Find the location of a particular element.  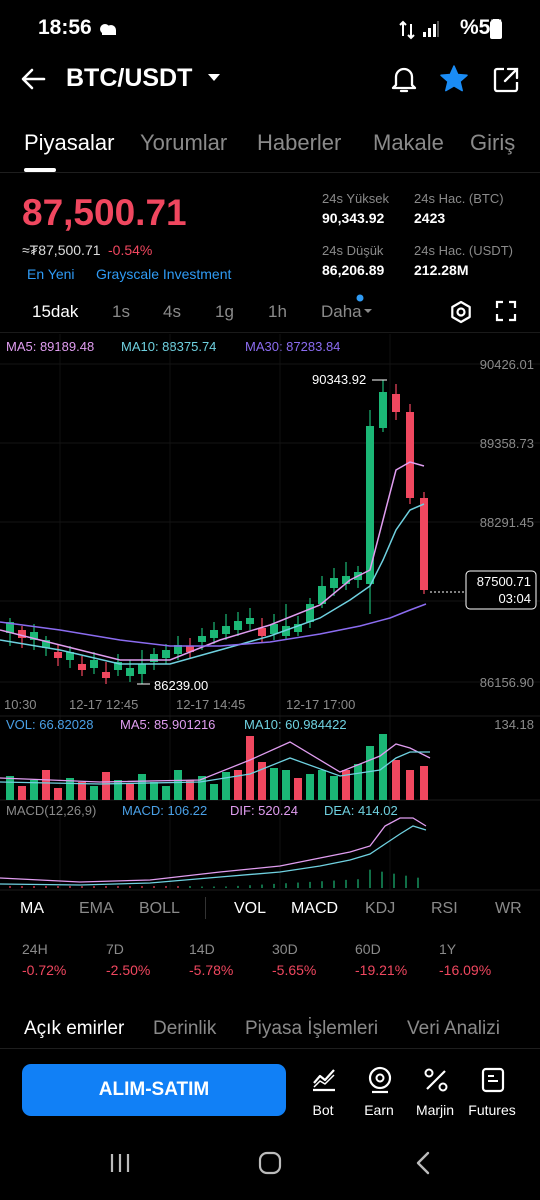

indicator-macd: MACD is located at coordinates (315, 908).